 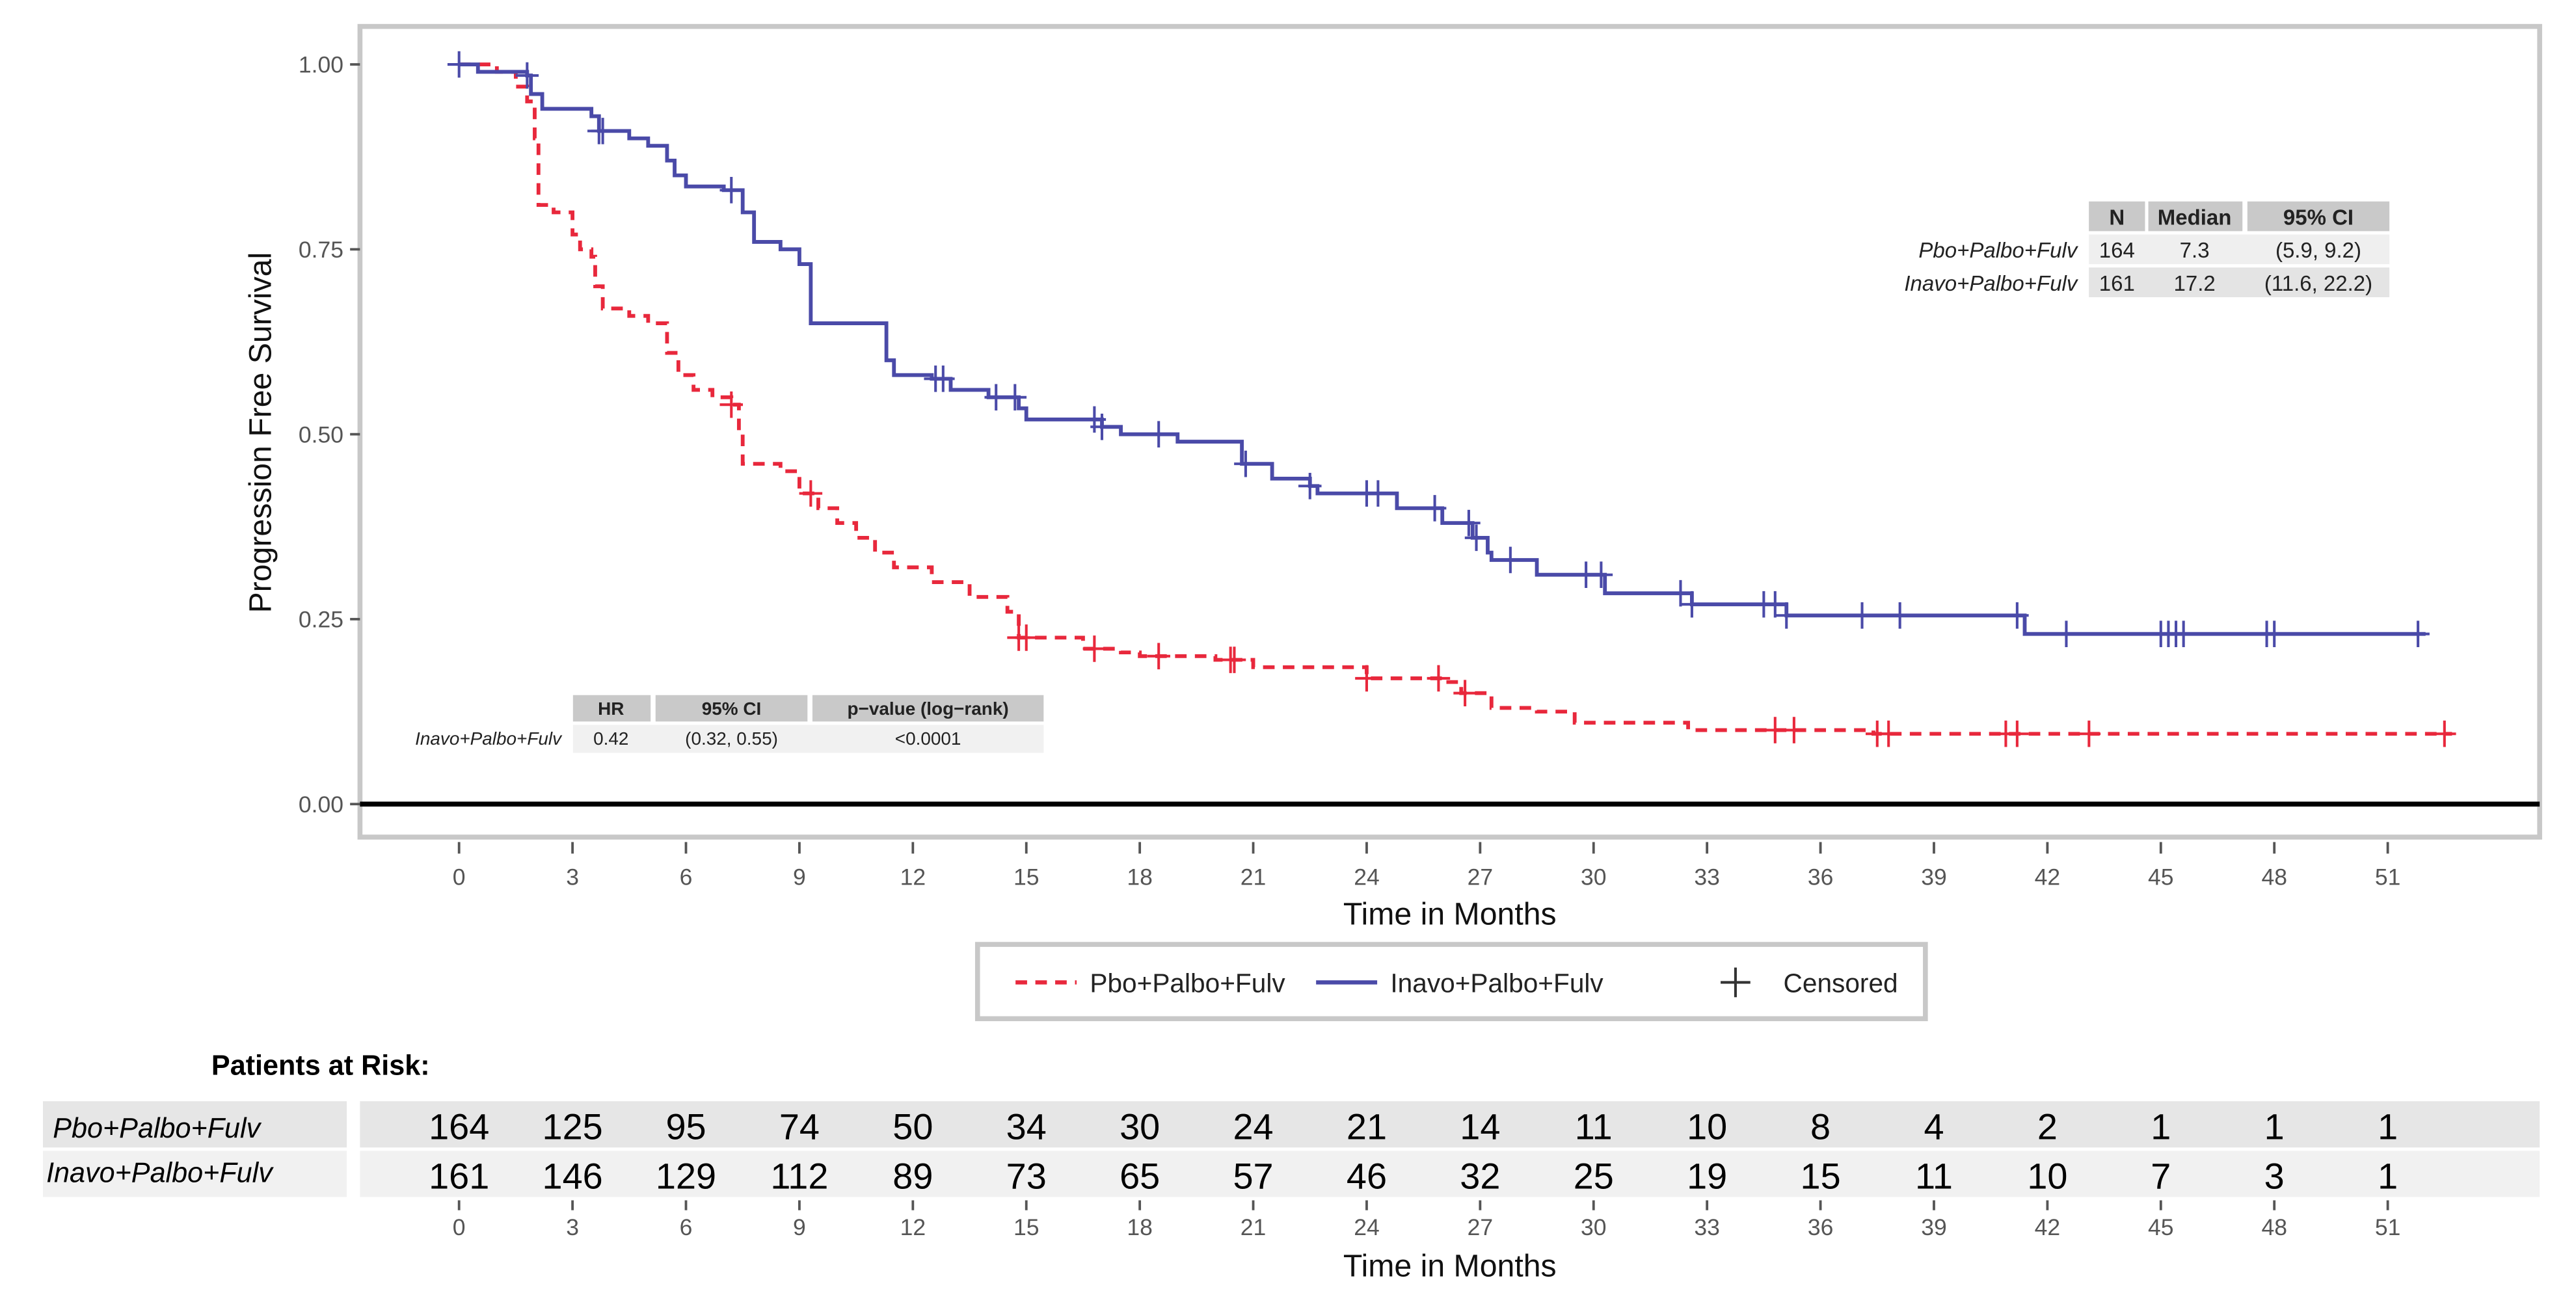 What do you see at coordinates (1026, 1227) in the screenshot?
I see `risk-x-tick-label: 15` at bounding box center [1026, 1227].